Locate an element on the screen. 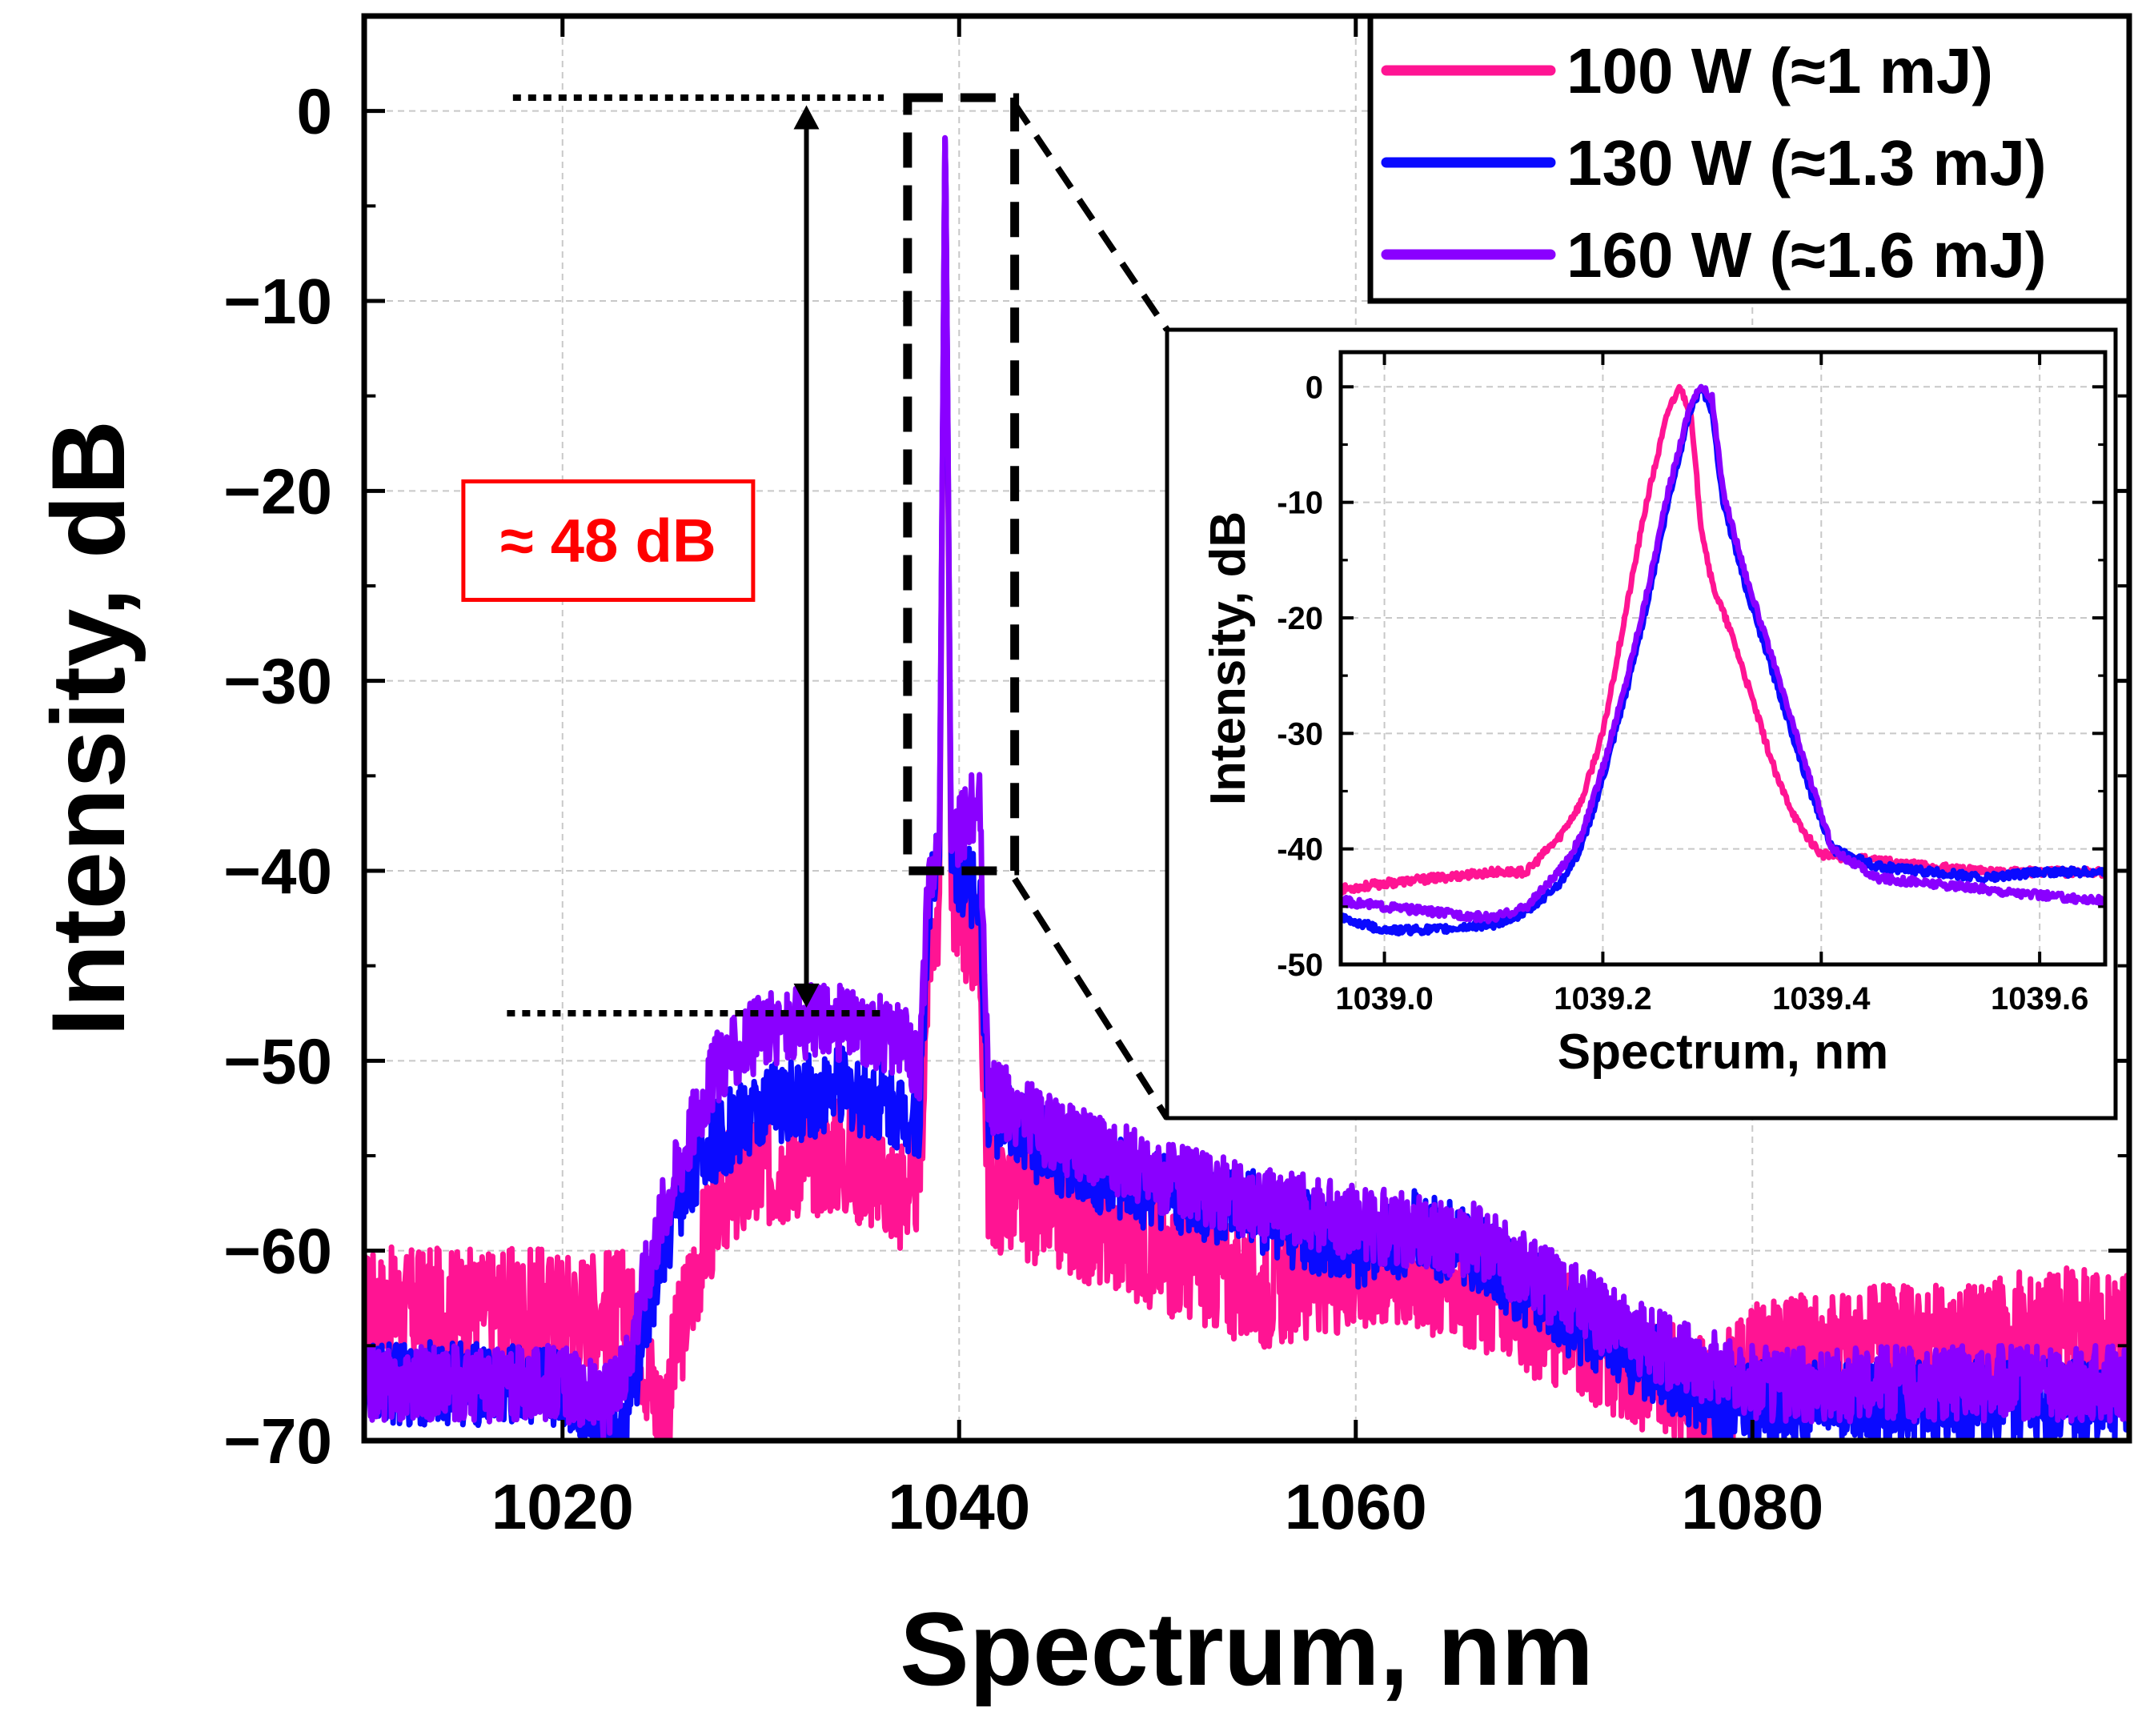 The width and height of the screenshot is (2150, 1736). main-x-axis-label: Spectrum, nm is located at coordinates (1247, 1648).